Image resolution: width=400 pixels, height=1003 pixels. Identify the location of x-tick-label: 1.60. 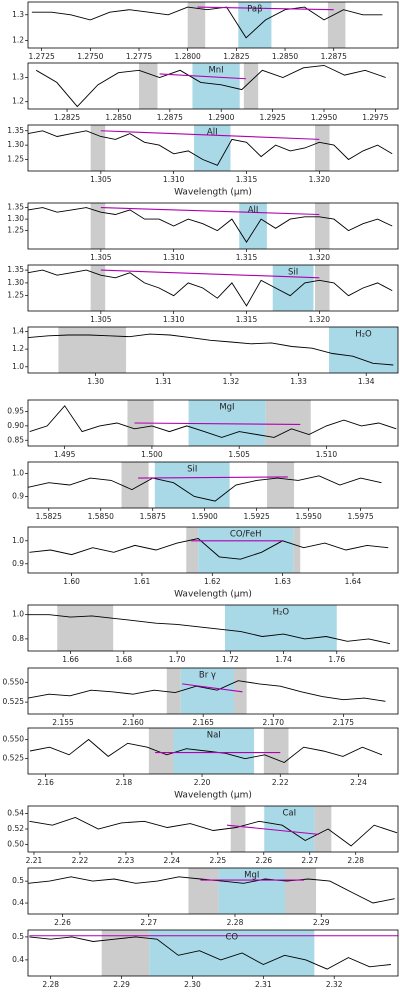
(71, 581).